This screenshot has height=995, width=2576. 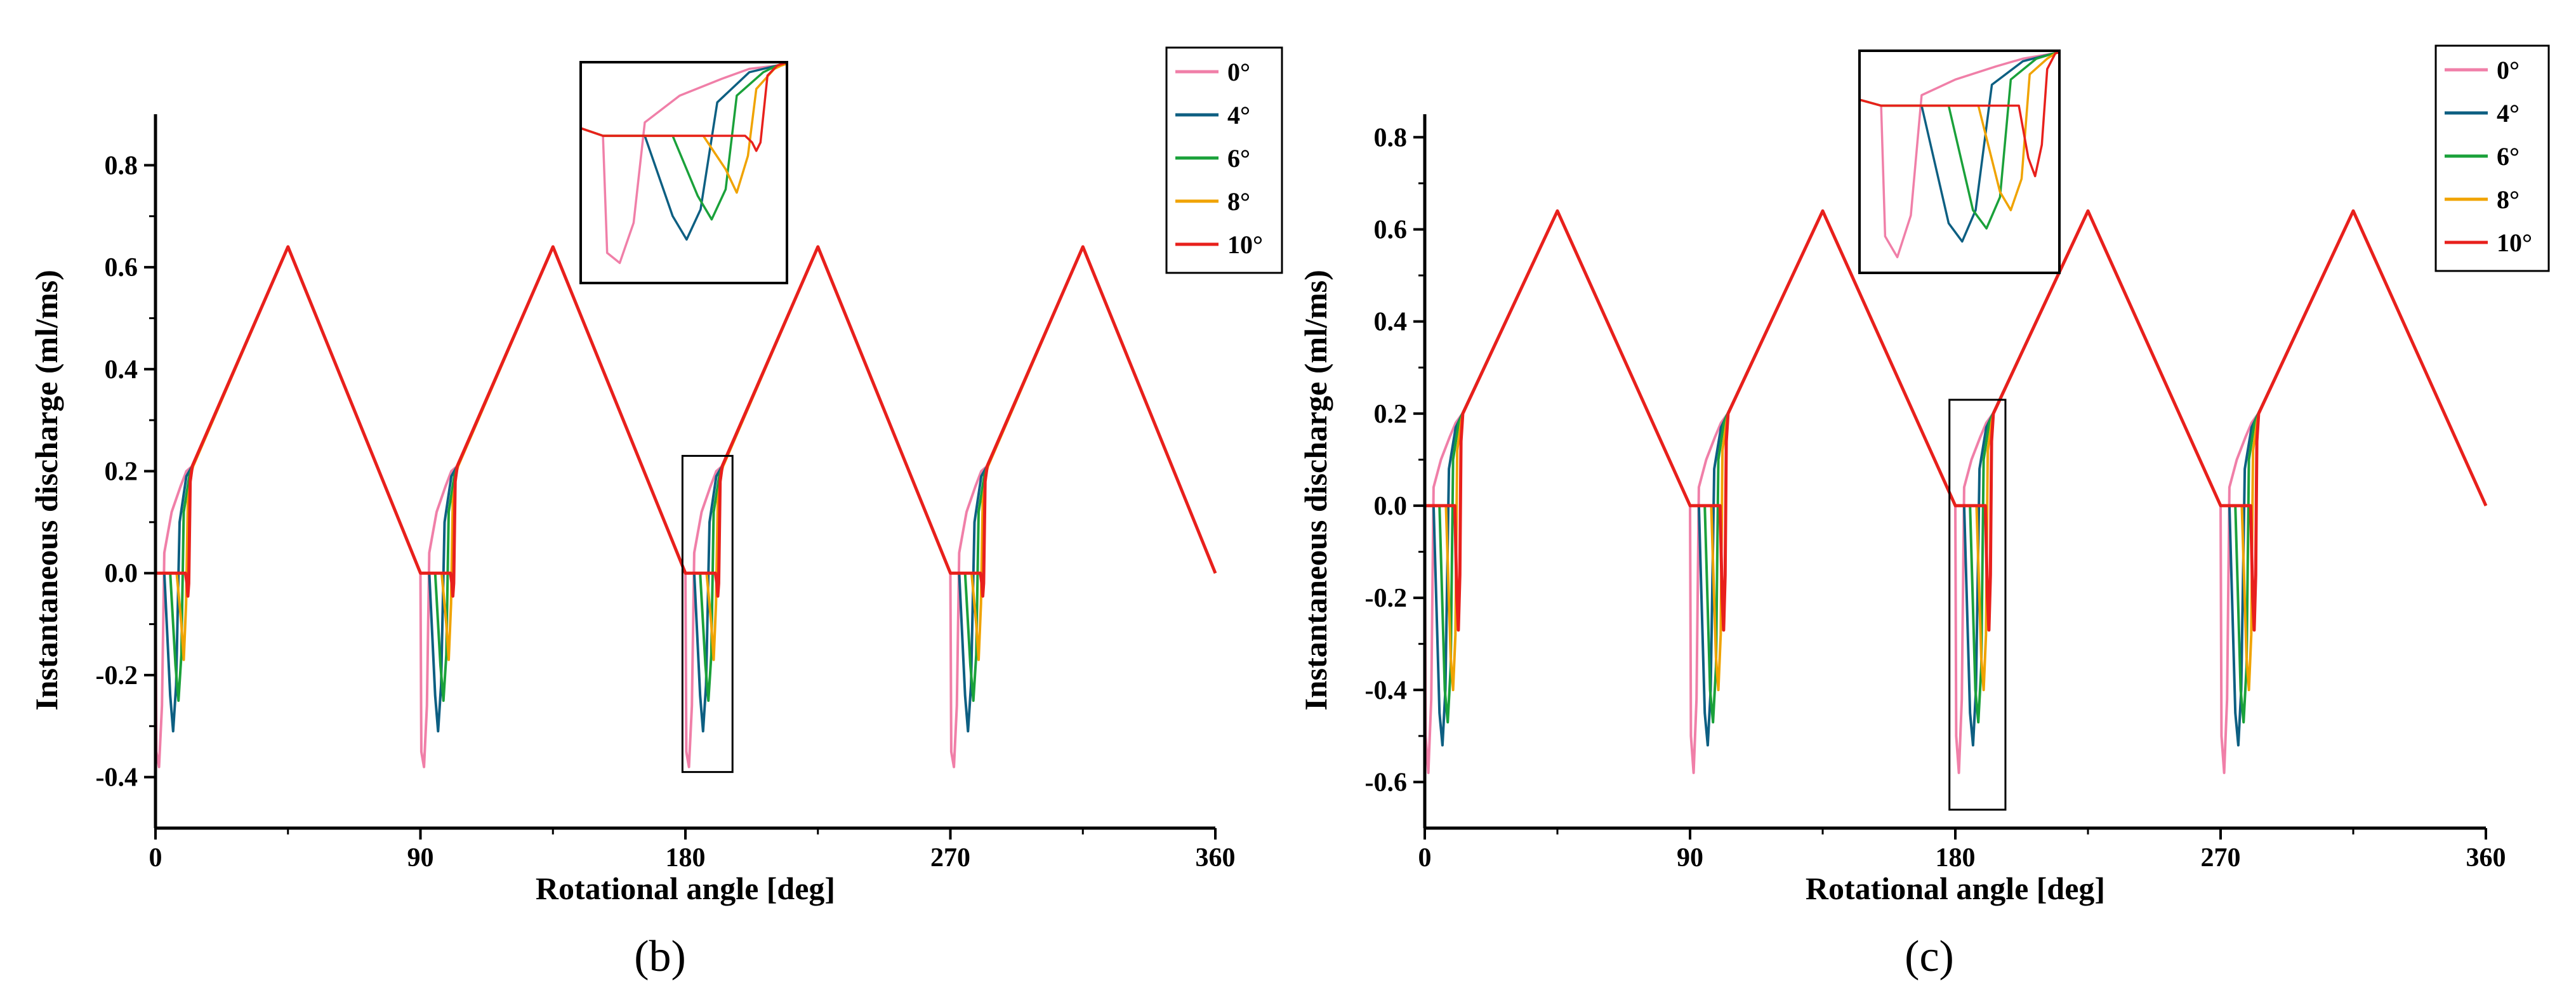 I want to click on panel-label: (b), so click(x=660, y=956).